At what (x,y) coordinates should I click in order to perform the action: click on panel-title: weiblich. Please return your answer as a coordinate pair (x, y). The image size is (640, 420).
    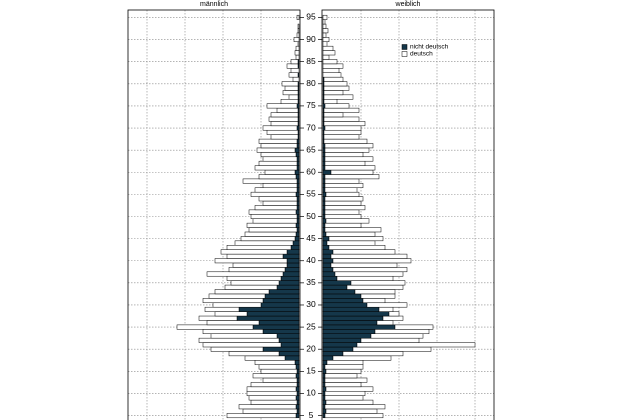
    Looking at the image, I should click on (408, 4).